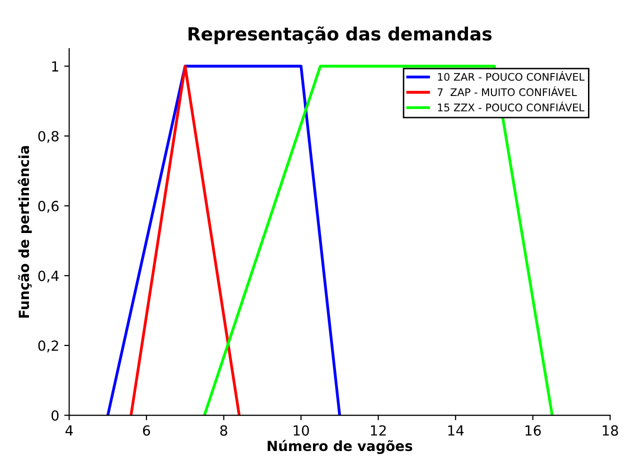 This screenshot has height=464, width=629. What do you see at coordinates (507, 91) in the screenshot?
I see `legend-label: 7 ZAP - MUITO CONFIÁVEL` at bounding box center [507, 91].